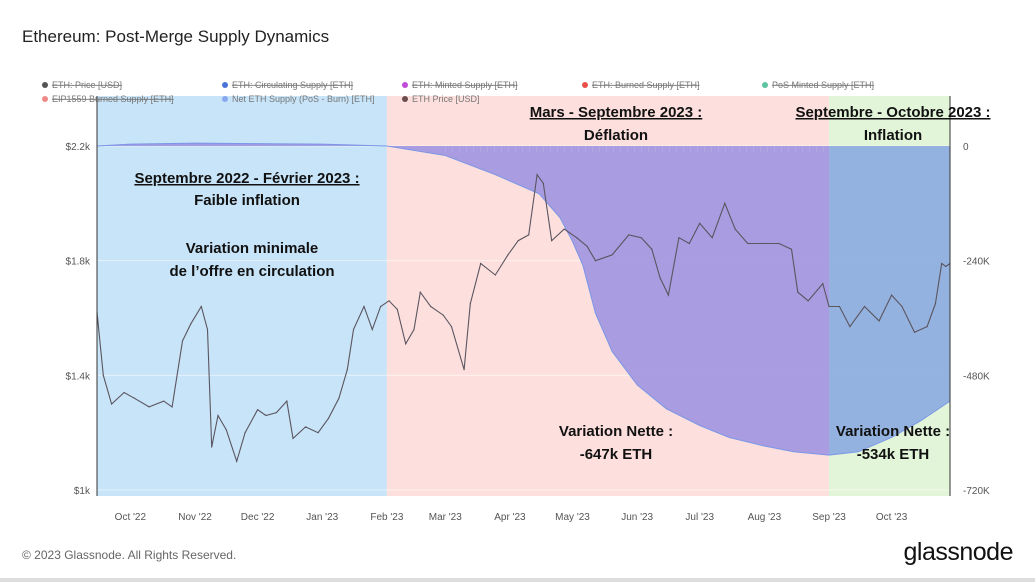 Image resolution: width=1035 pixels, height=582 pixels. I want to click on period-title: Déflation, so click(616, 135).